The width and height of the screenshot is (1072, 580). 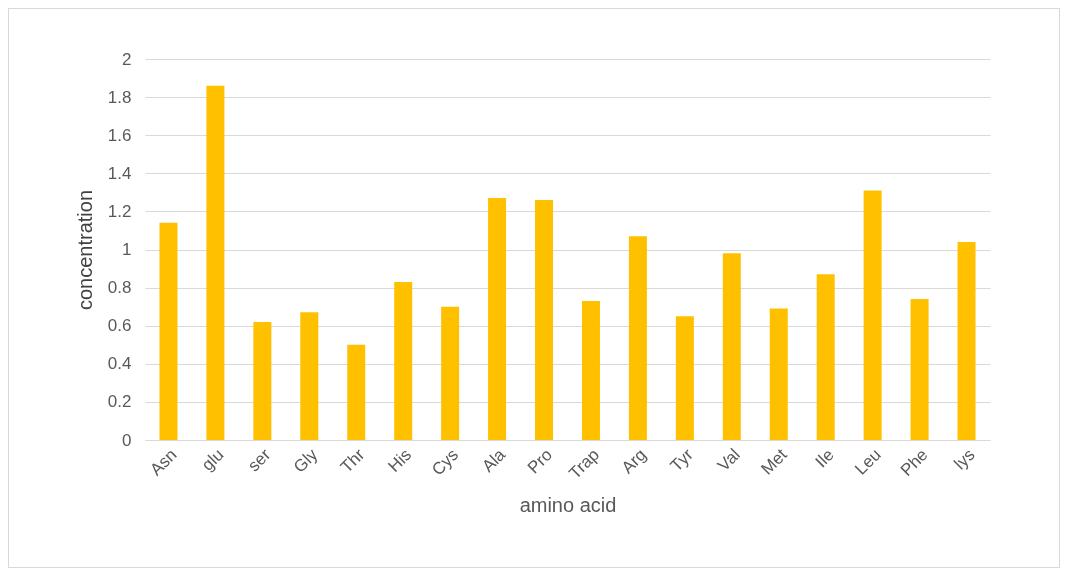 What do you see at coordinates (914, 462) in the screenshot?
I see `x-tick-label: Phe` at bounding box center [914, 462].